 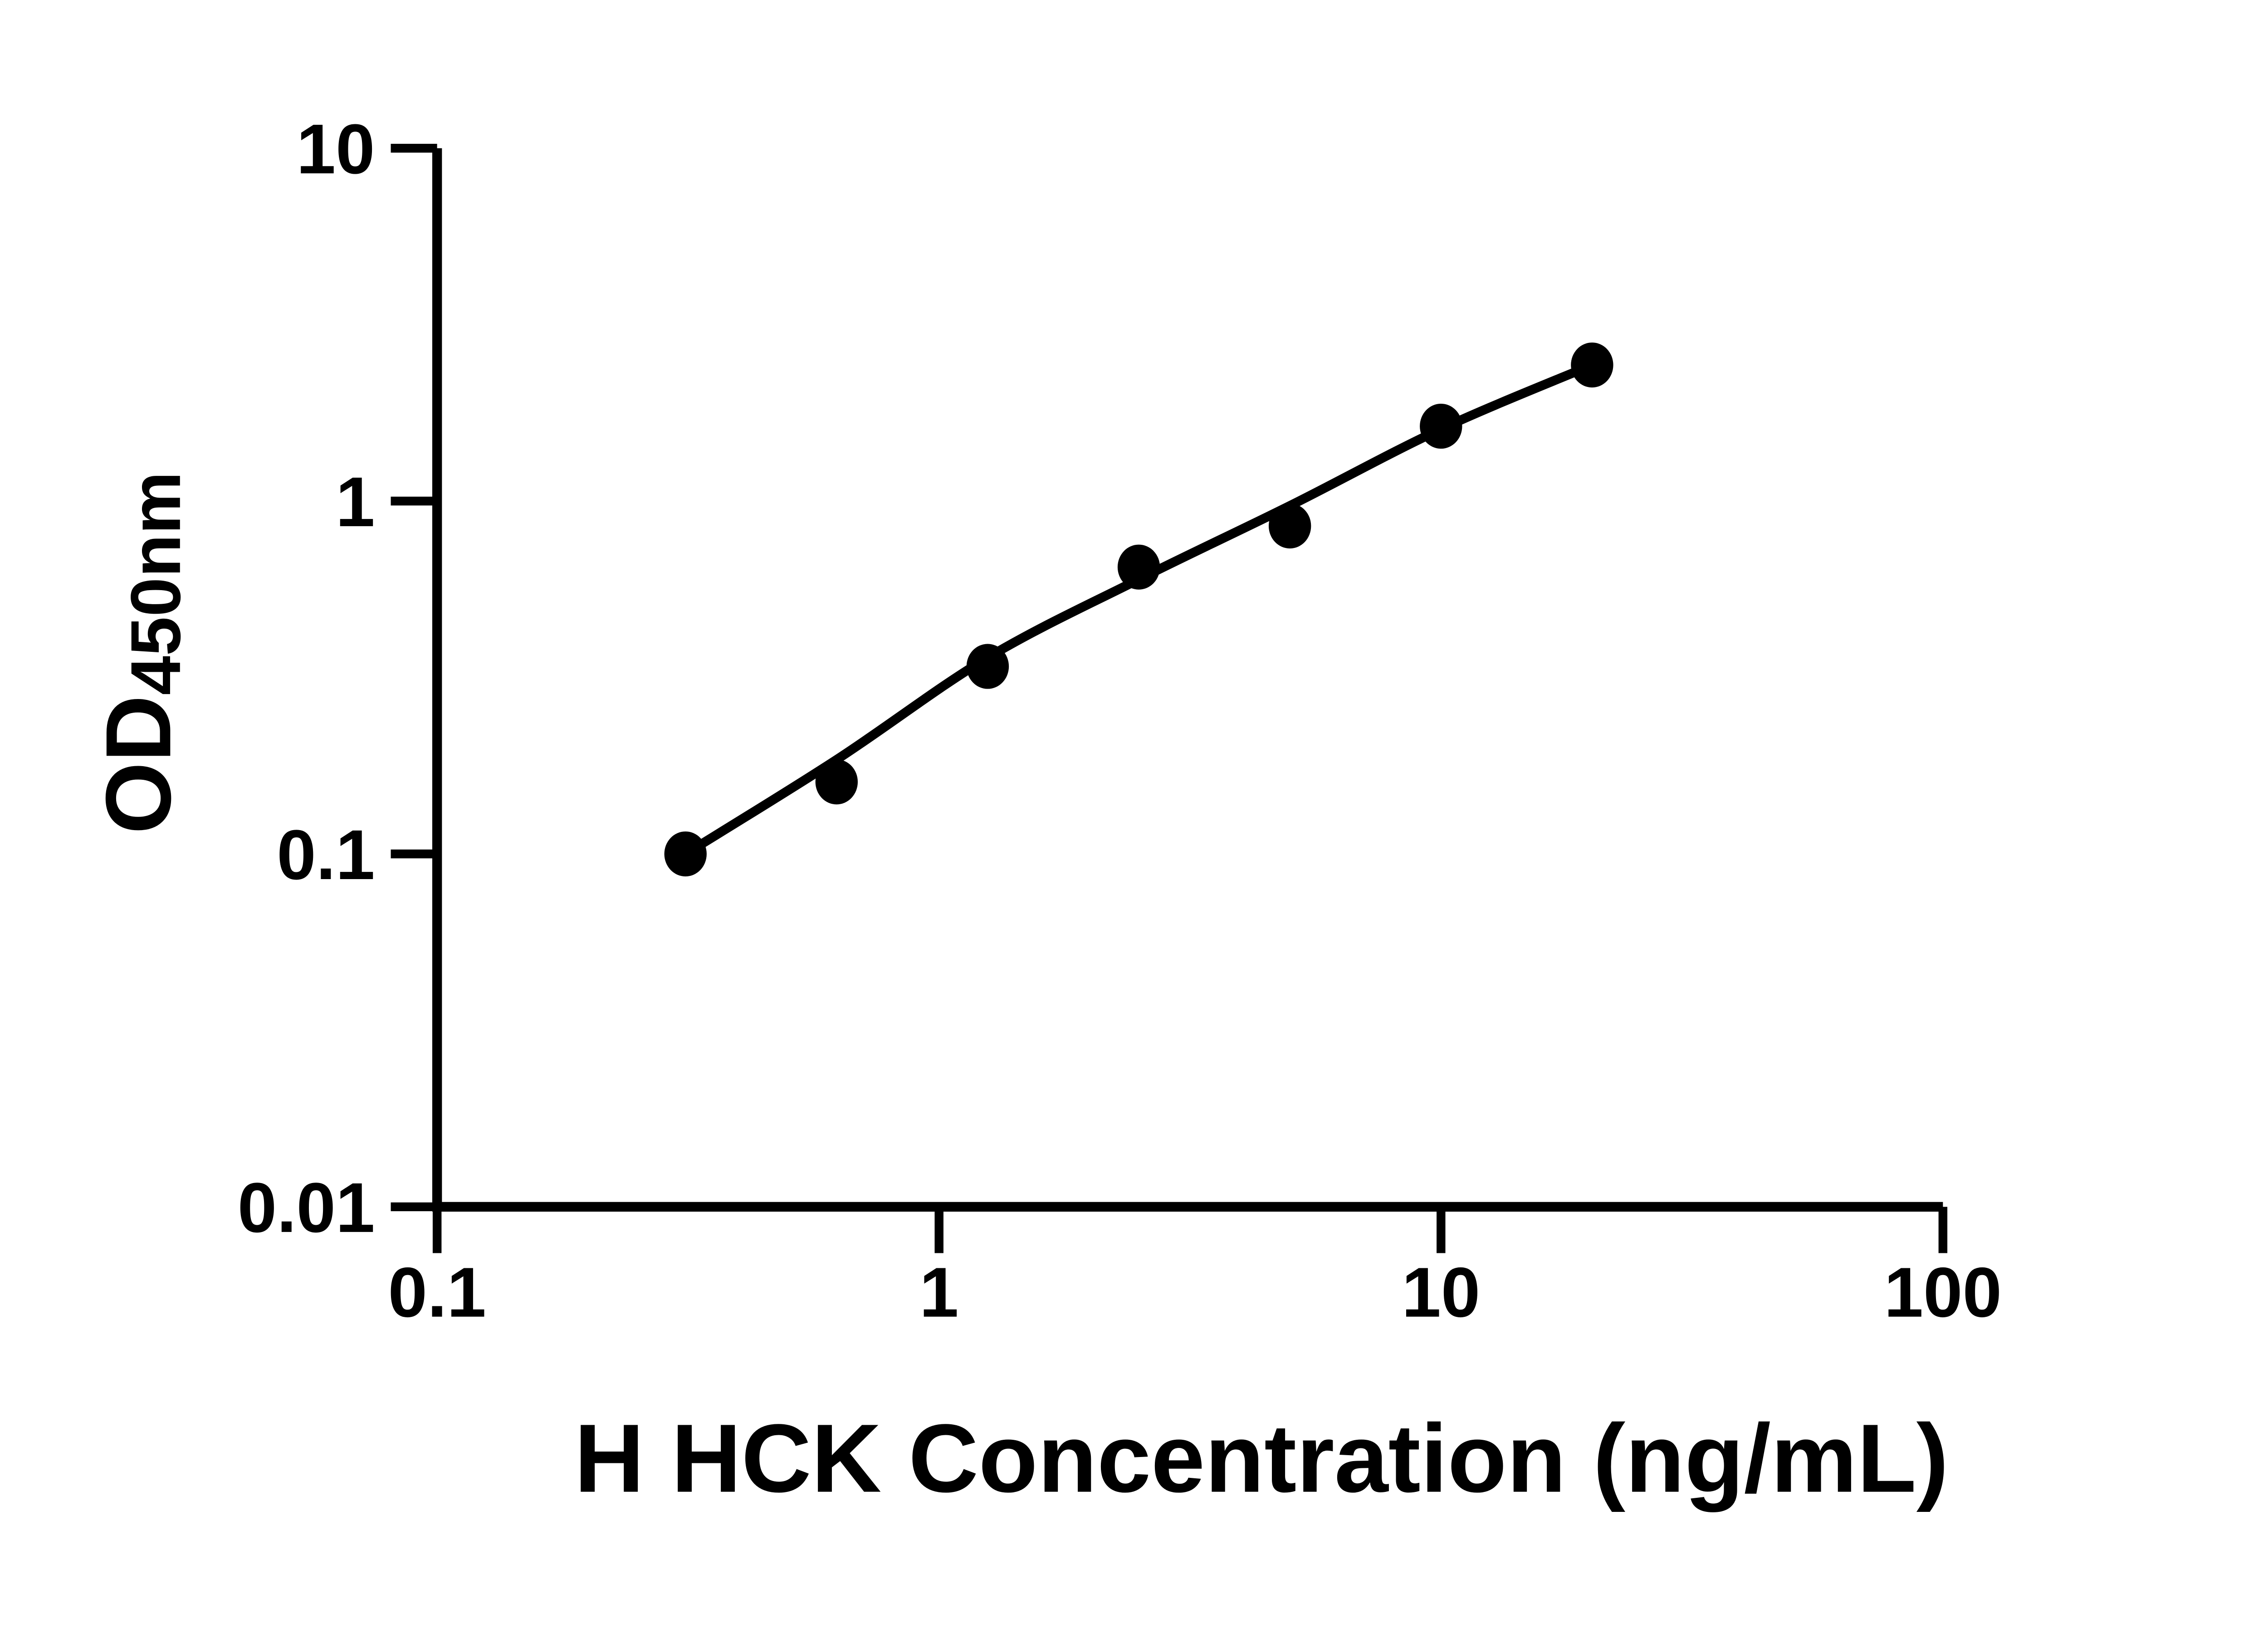 I want to click on y-axis-title-main: OD, so click(x=139, y=764).